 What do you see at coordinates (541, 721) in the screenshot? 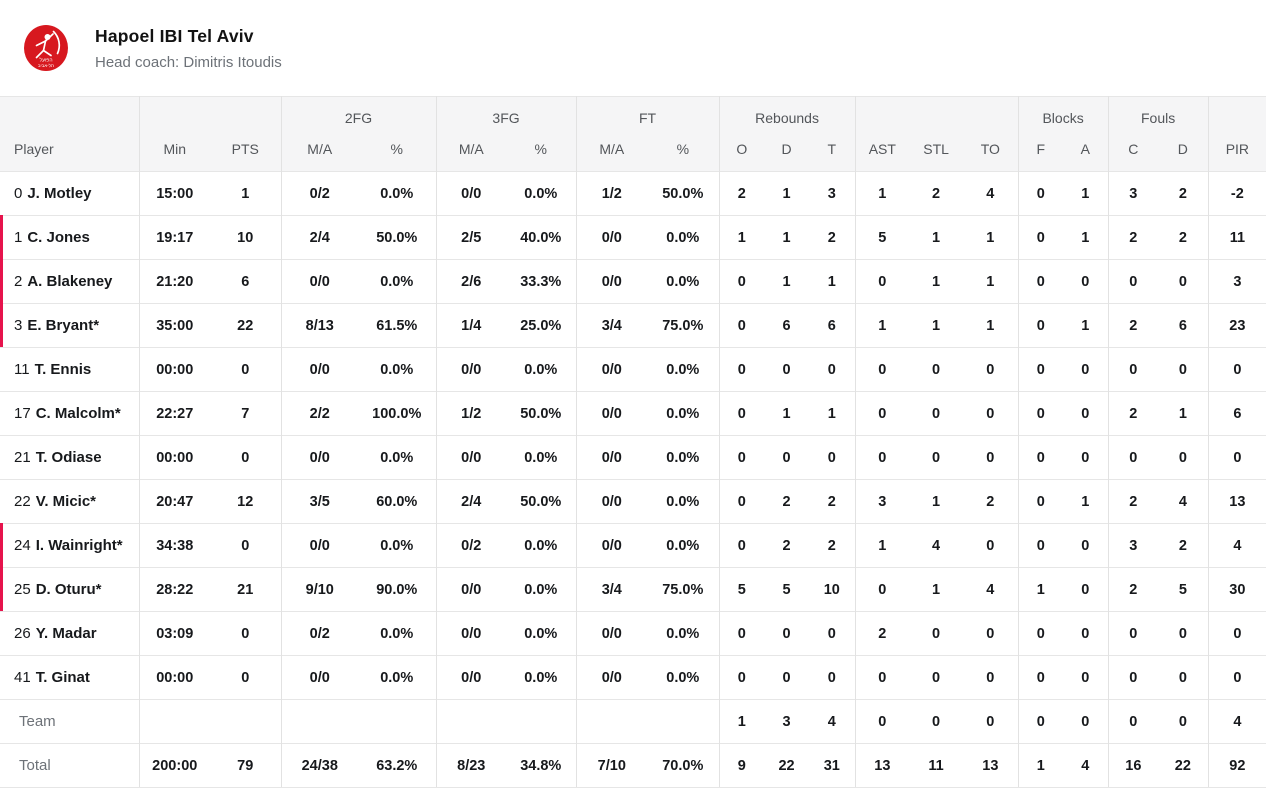
I see `stat-3fg-pct` at bounding box center [541, 721].